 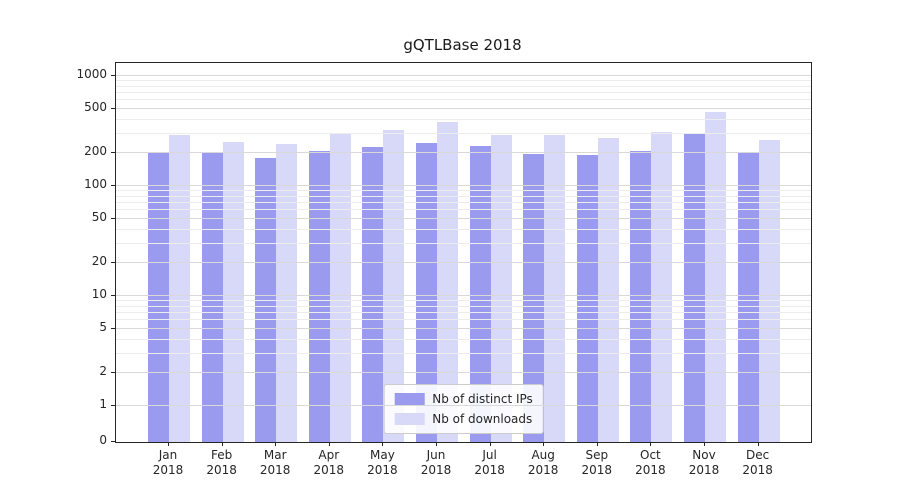 I want to click on x-tick-label-oct: Oct 2018, so click(x=650, y=462).